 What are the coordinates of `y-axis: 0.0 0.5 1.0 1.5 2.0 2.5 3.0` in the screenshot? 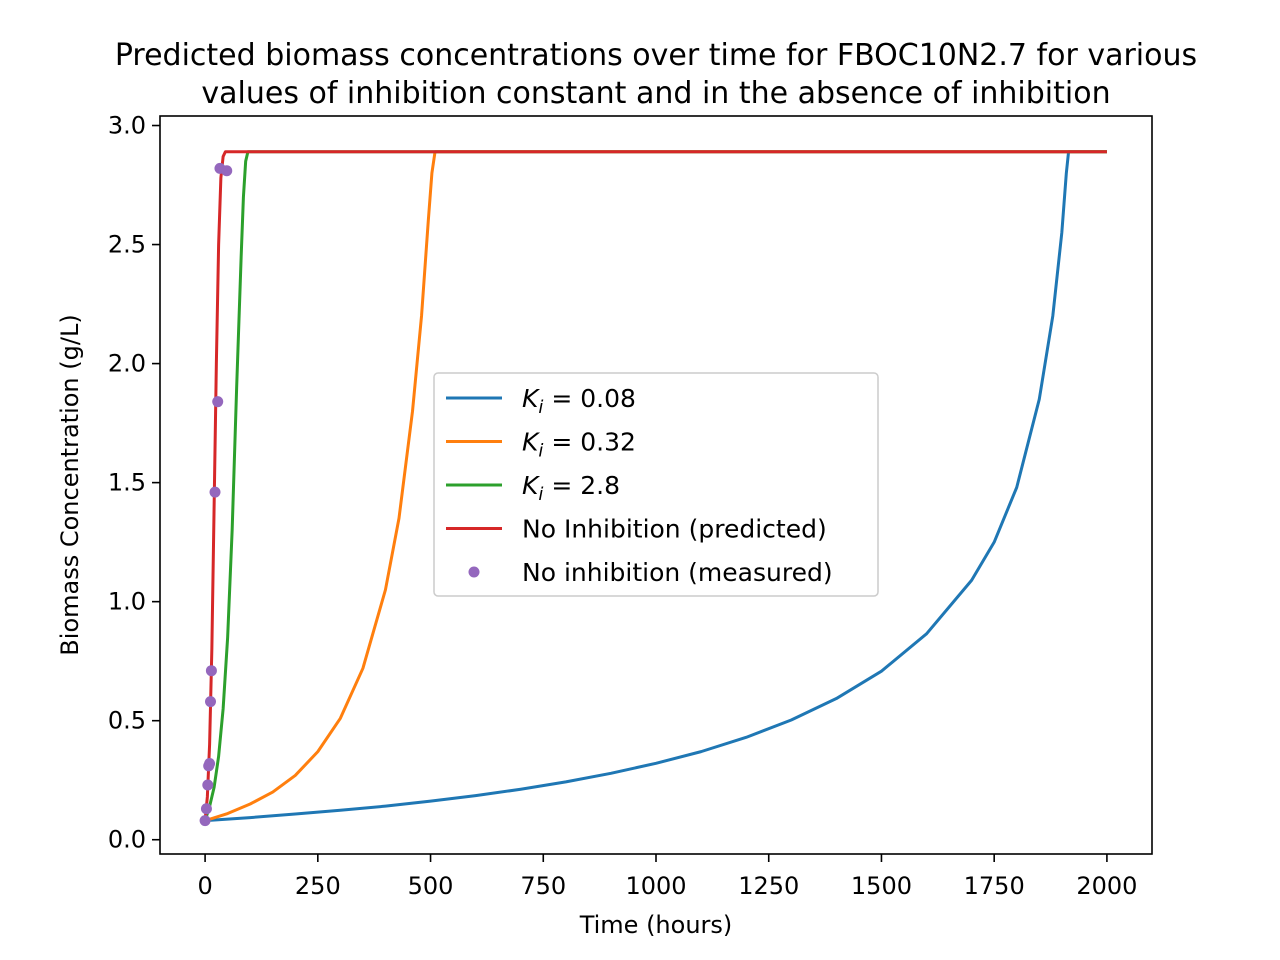 It's located at (134, 483).